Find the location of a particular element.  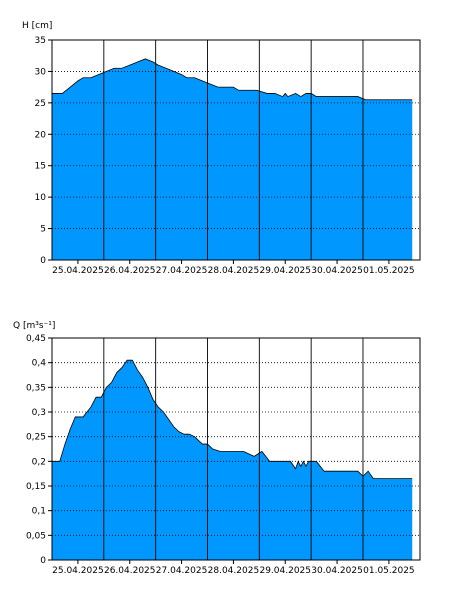

stage-y-tick-label: 5 is located at coordinates (43, 230).